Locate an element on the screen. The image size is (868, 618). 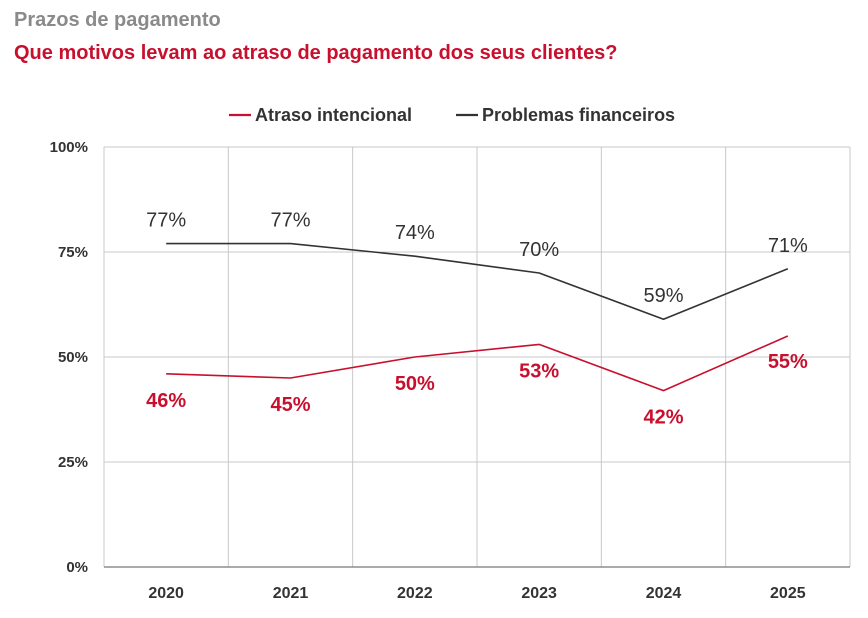
data-label: 71% is located at coordinates (788, 246).